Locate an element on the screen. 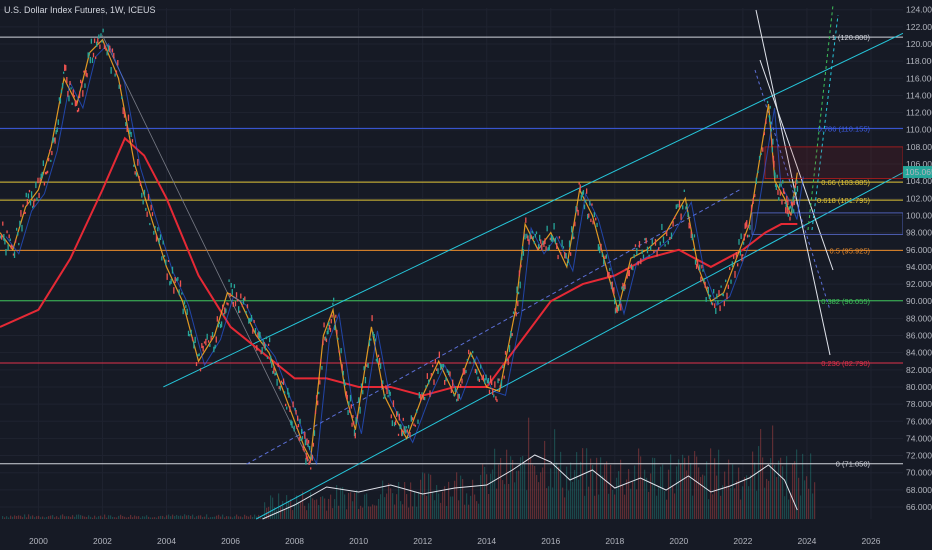 This screenshot has height=550, width=932. projection-green is located at coordinates (820, 117).